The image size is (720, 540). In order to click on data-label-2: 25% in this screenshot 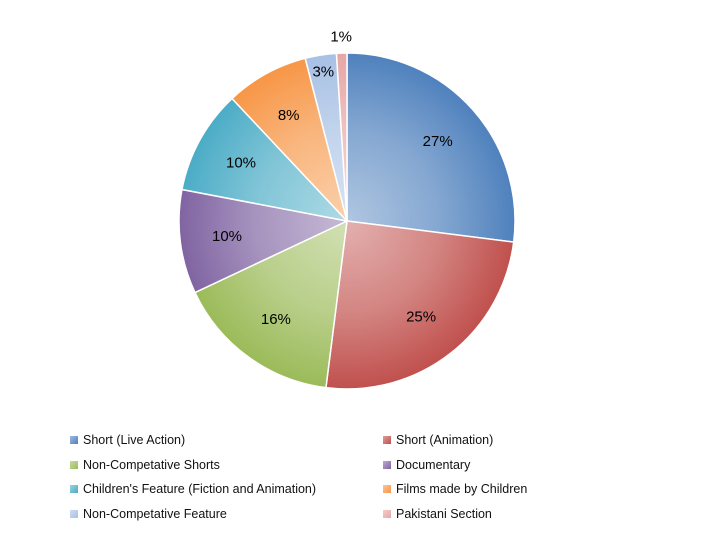, I will do `click(421, 317)`.